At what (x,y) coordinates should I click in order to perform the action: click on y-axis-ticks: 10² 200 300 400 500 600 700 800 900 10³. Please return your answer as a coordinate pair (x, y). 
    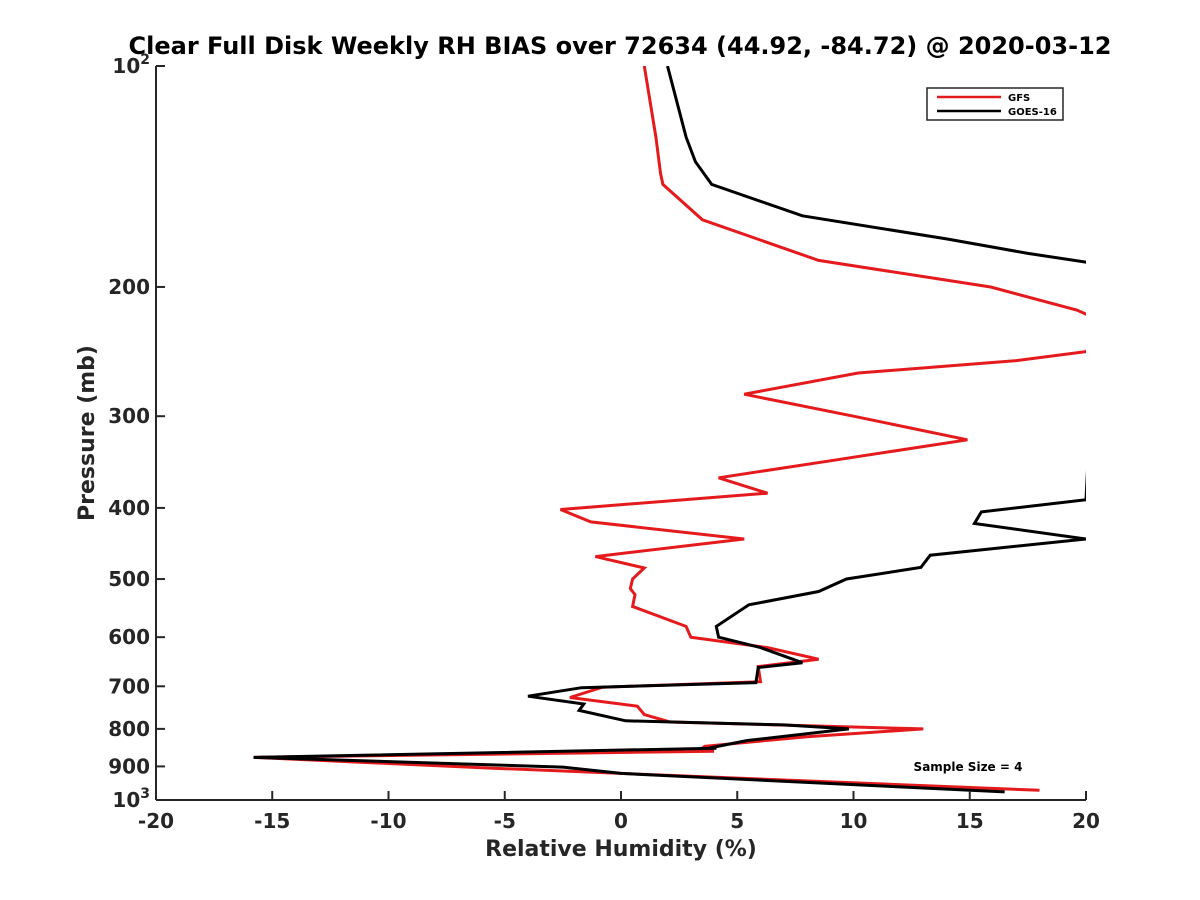
    Looking at the image, I should click on (136, 432).